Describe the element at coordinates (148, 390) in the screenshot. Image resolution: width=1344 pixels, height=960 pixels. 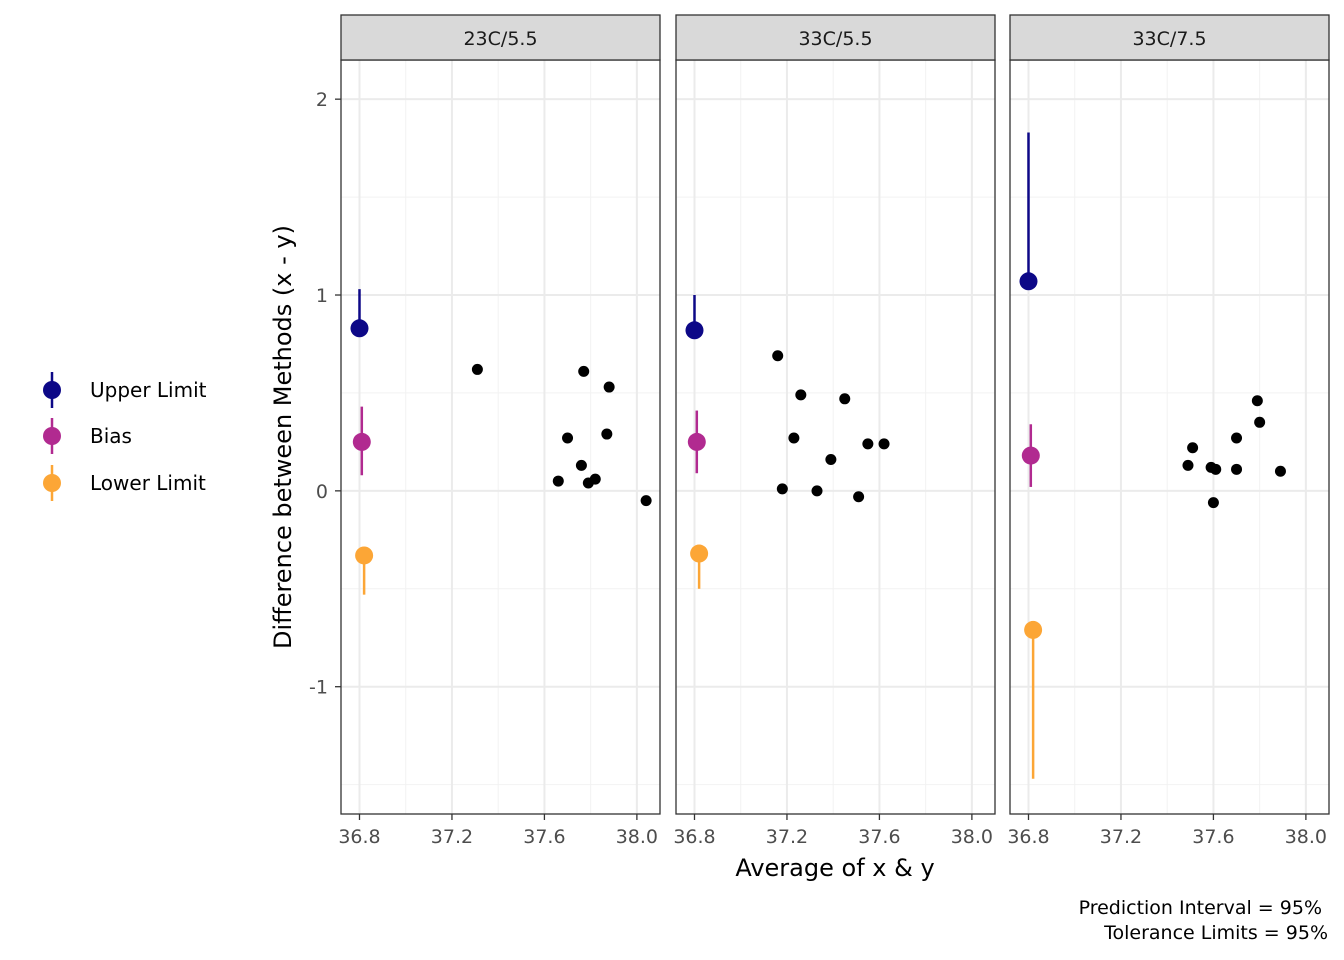
I see `legend-label: Upper Limit` at that location.